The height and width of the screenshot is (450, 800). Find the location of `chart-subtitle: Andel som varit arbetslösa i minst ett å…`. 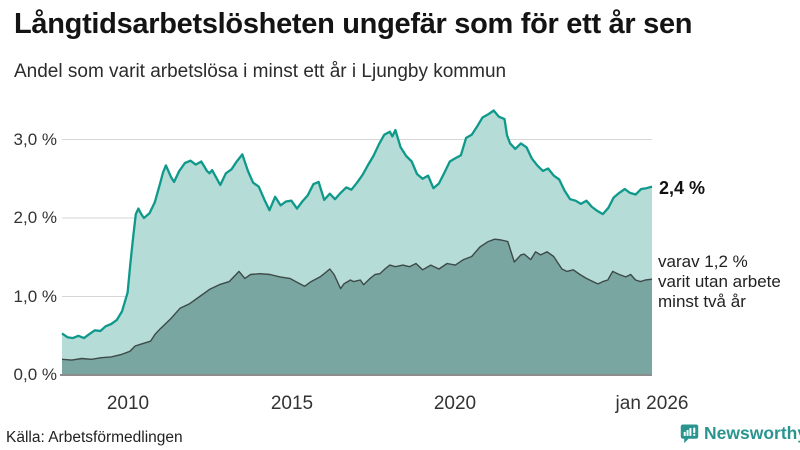

chart-subtitle: Andel som varit arbetslösa i minst ett å… is located at coordinates (260, 71).